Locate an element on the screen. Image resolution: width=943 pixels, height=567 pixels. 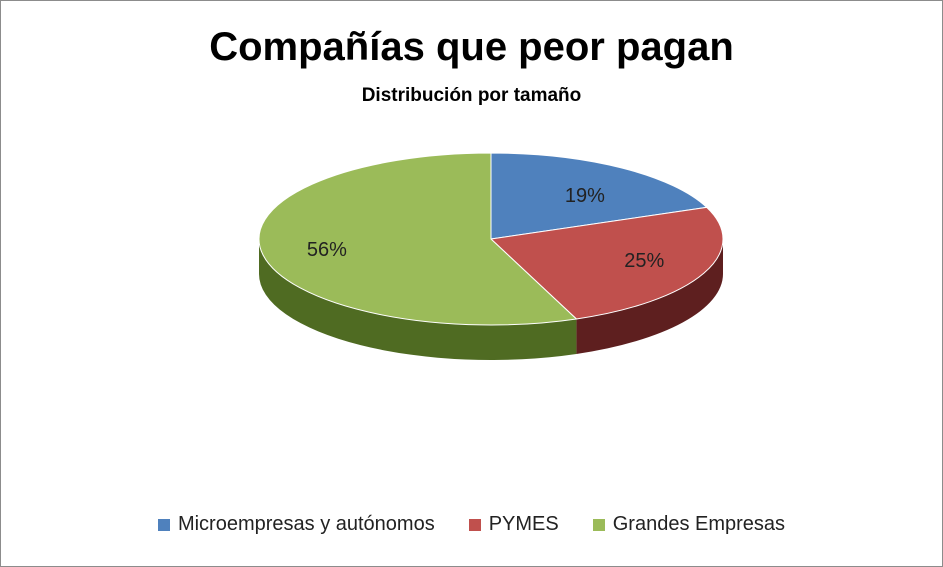
legend-item-pymes: PYMES is located at coordinates (513, 524).